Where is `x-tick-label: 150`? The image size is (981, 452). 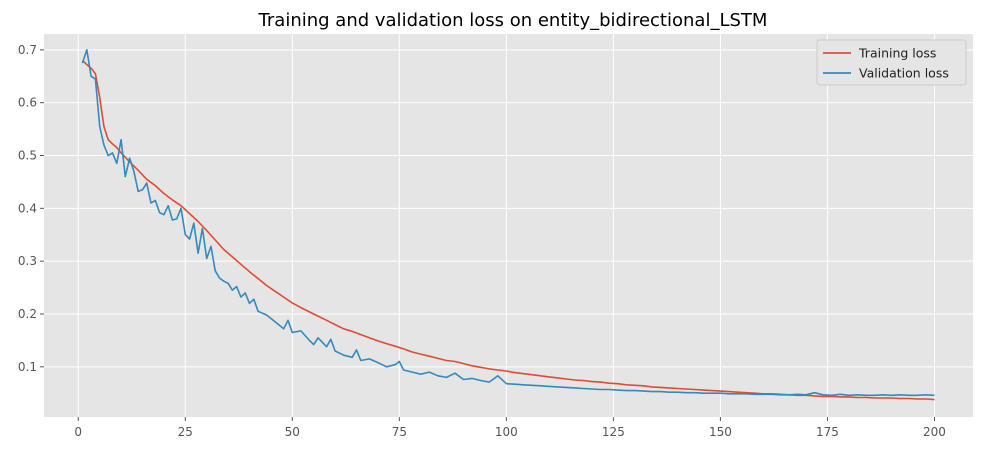
x-tick-label: 150 is located at coordinates (720, 432).